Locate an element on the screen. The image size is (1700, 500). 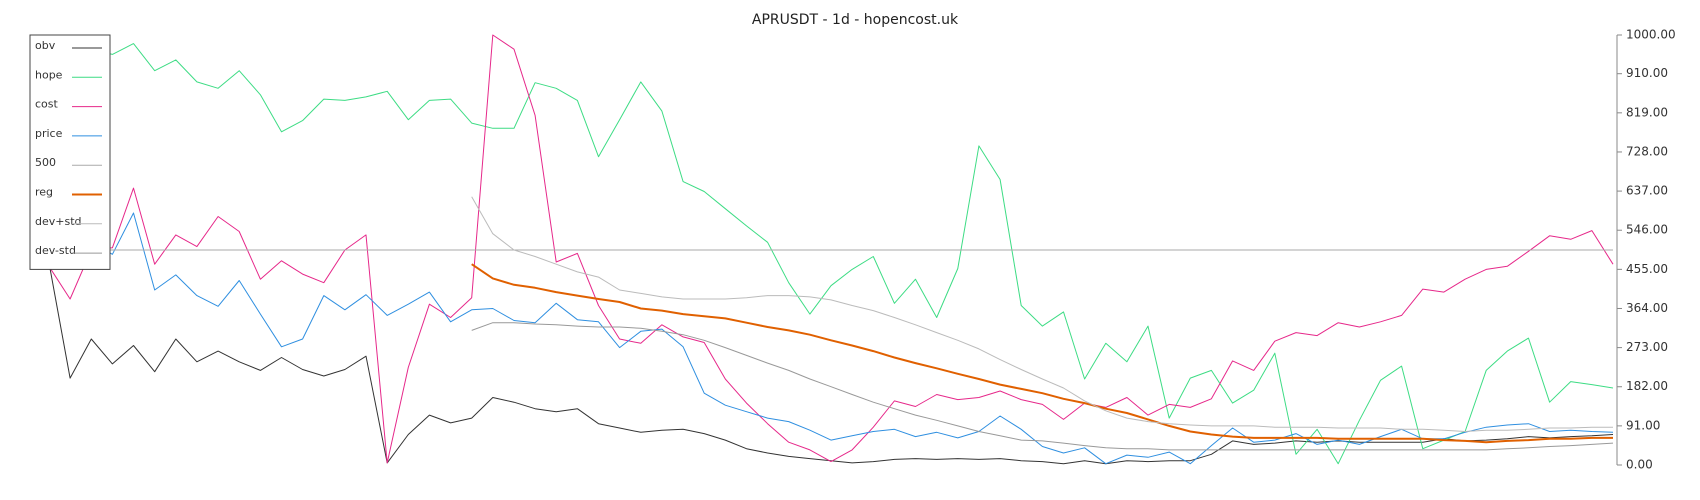
chart-title: APRUSDT - 1d - hopencost.uk is located at coordinates (855, 20).